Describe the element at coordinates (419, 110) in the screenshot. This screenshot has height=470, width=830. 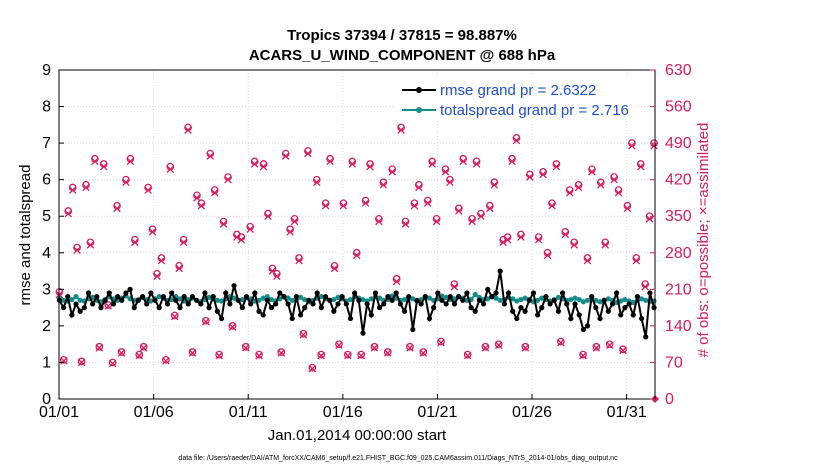
I see `legend-spread-marker` at that location.